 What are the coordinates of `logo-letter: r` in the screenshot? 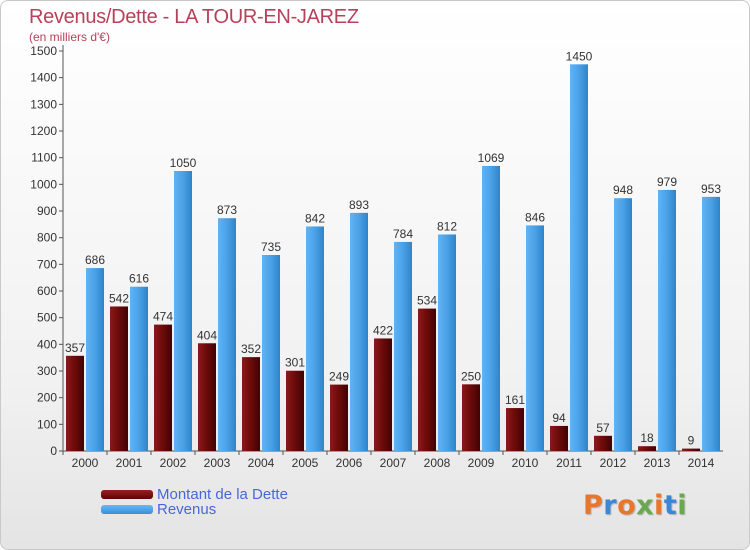 It's located at (610, 505).